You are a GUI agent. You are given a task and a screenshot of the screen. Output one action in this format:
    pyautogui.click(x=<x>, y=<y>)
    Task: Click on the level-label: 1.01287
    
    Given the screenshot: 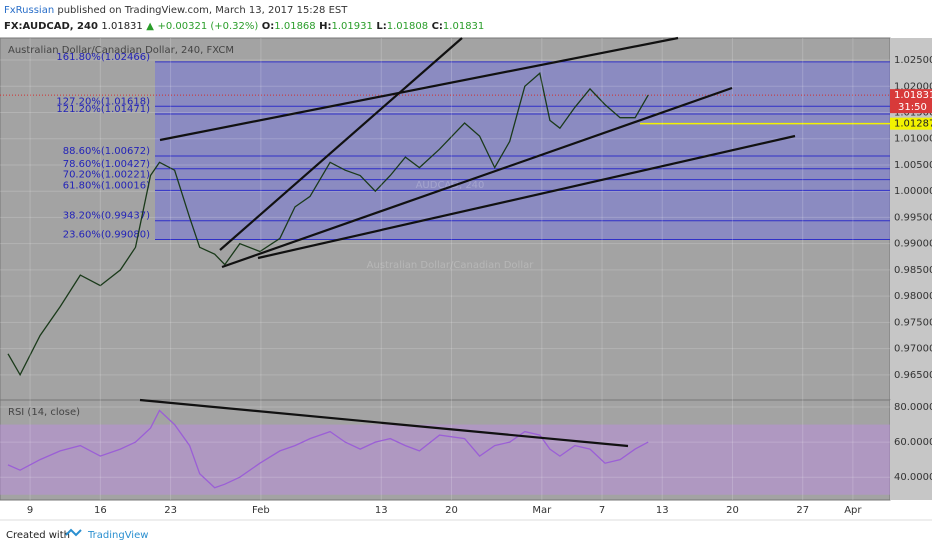 What is the action you would take?
    pyautogui.click(x=913, y=124)
    